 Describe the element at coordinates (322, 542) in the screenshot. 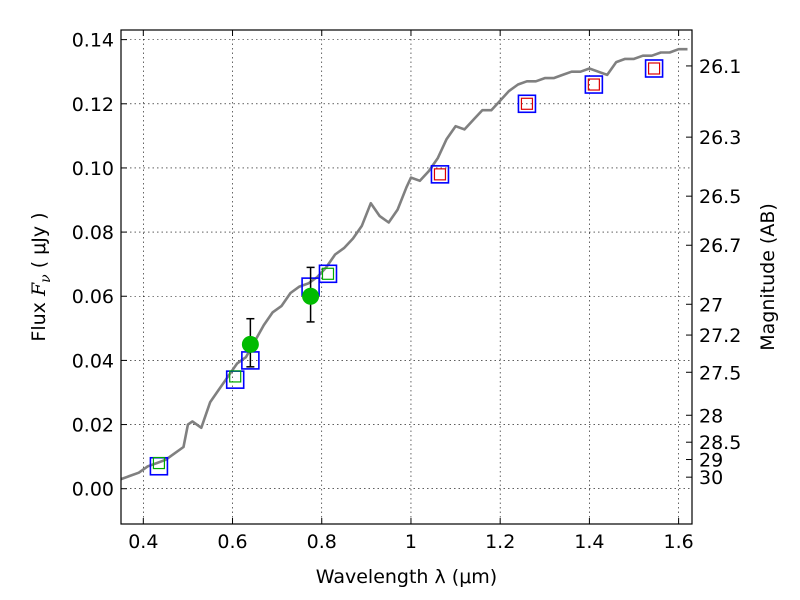

I see `x-tick-label: 0.8` at that location.